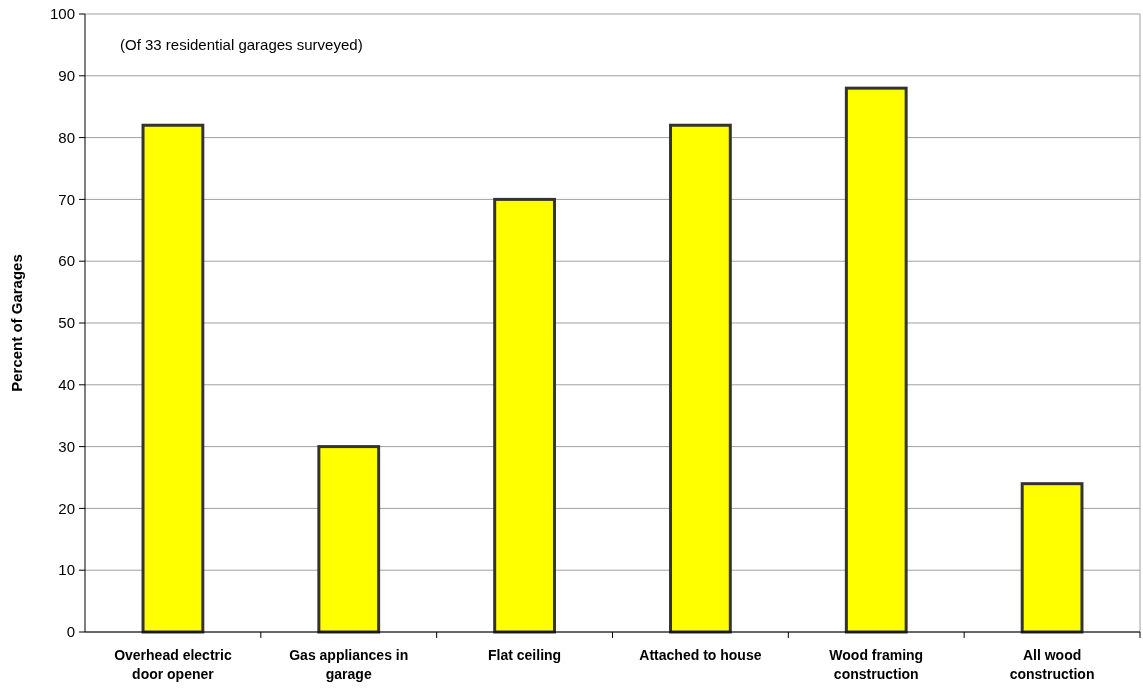 The image size is (1143, 695). I want to click on y-tick-label: 30, so click(66, 446).